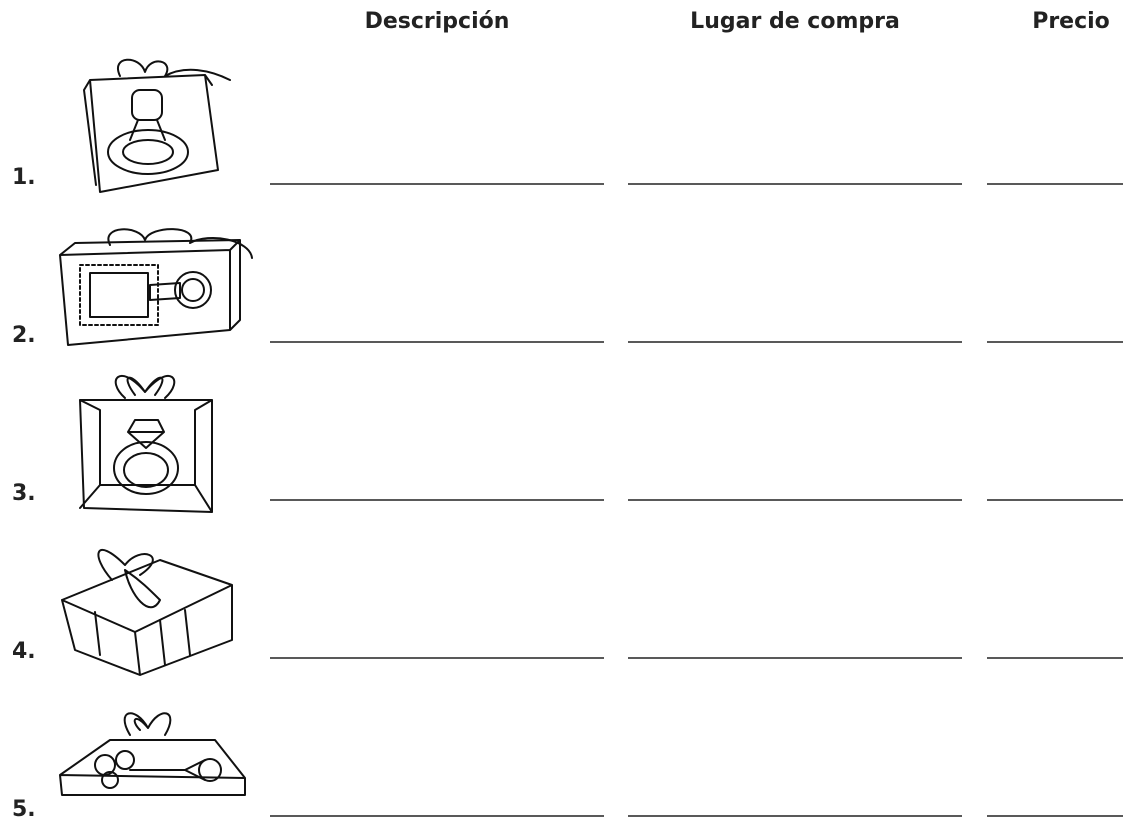 Image resolution: width=1123 pixels, height=819 pixels. What do you see at coordinates (24, 651) in the screenshot?
I see `item-number: 4.` at bounding box center [24, 651].